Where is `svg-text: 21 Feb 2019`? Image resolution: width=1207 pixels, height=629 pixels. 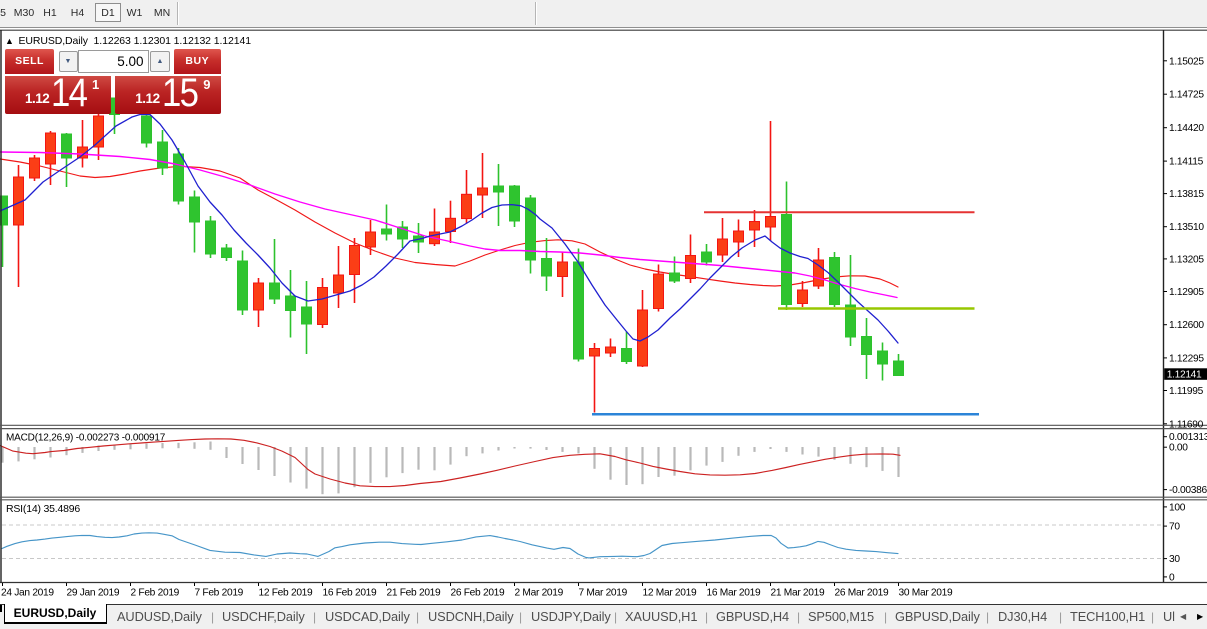 svg-text: 21 Feb 2019 is located at coordinates (414, 593).